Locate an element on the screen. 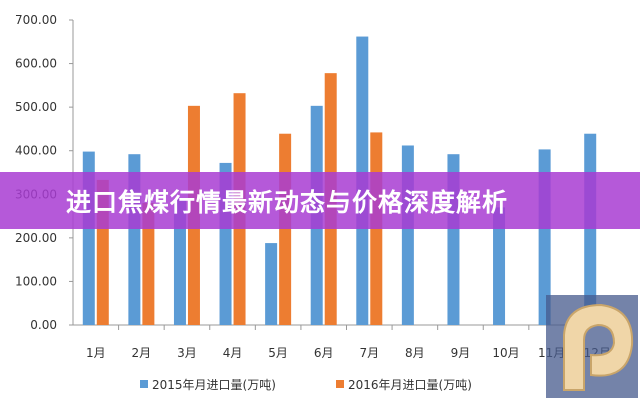 The height and width of the screenshot is (400, 640). y-tick-label: 600.00 is located at coordinates (36, 64).